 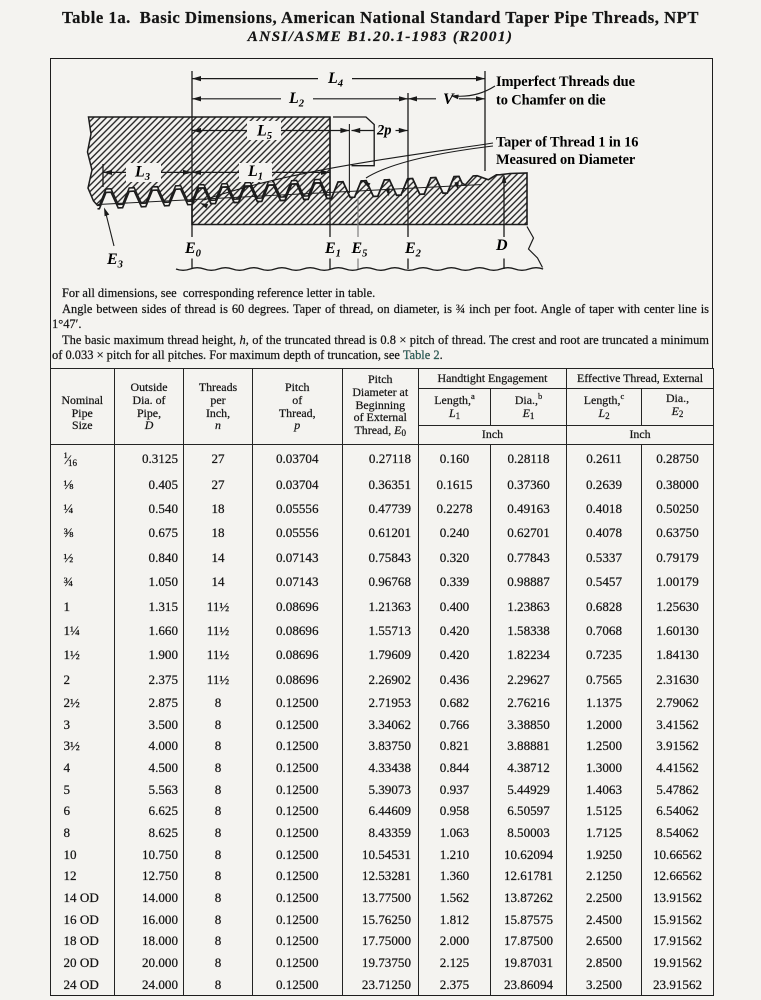 What do you see at coordinates (567, 143) in the screenshot?
I see `svg-text: Taper of Thread 1 in 16` at bounding box center [567, 143].